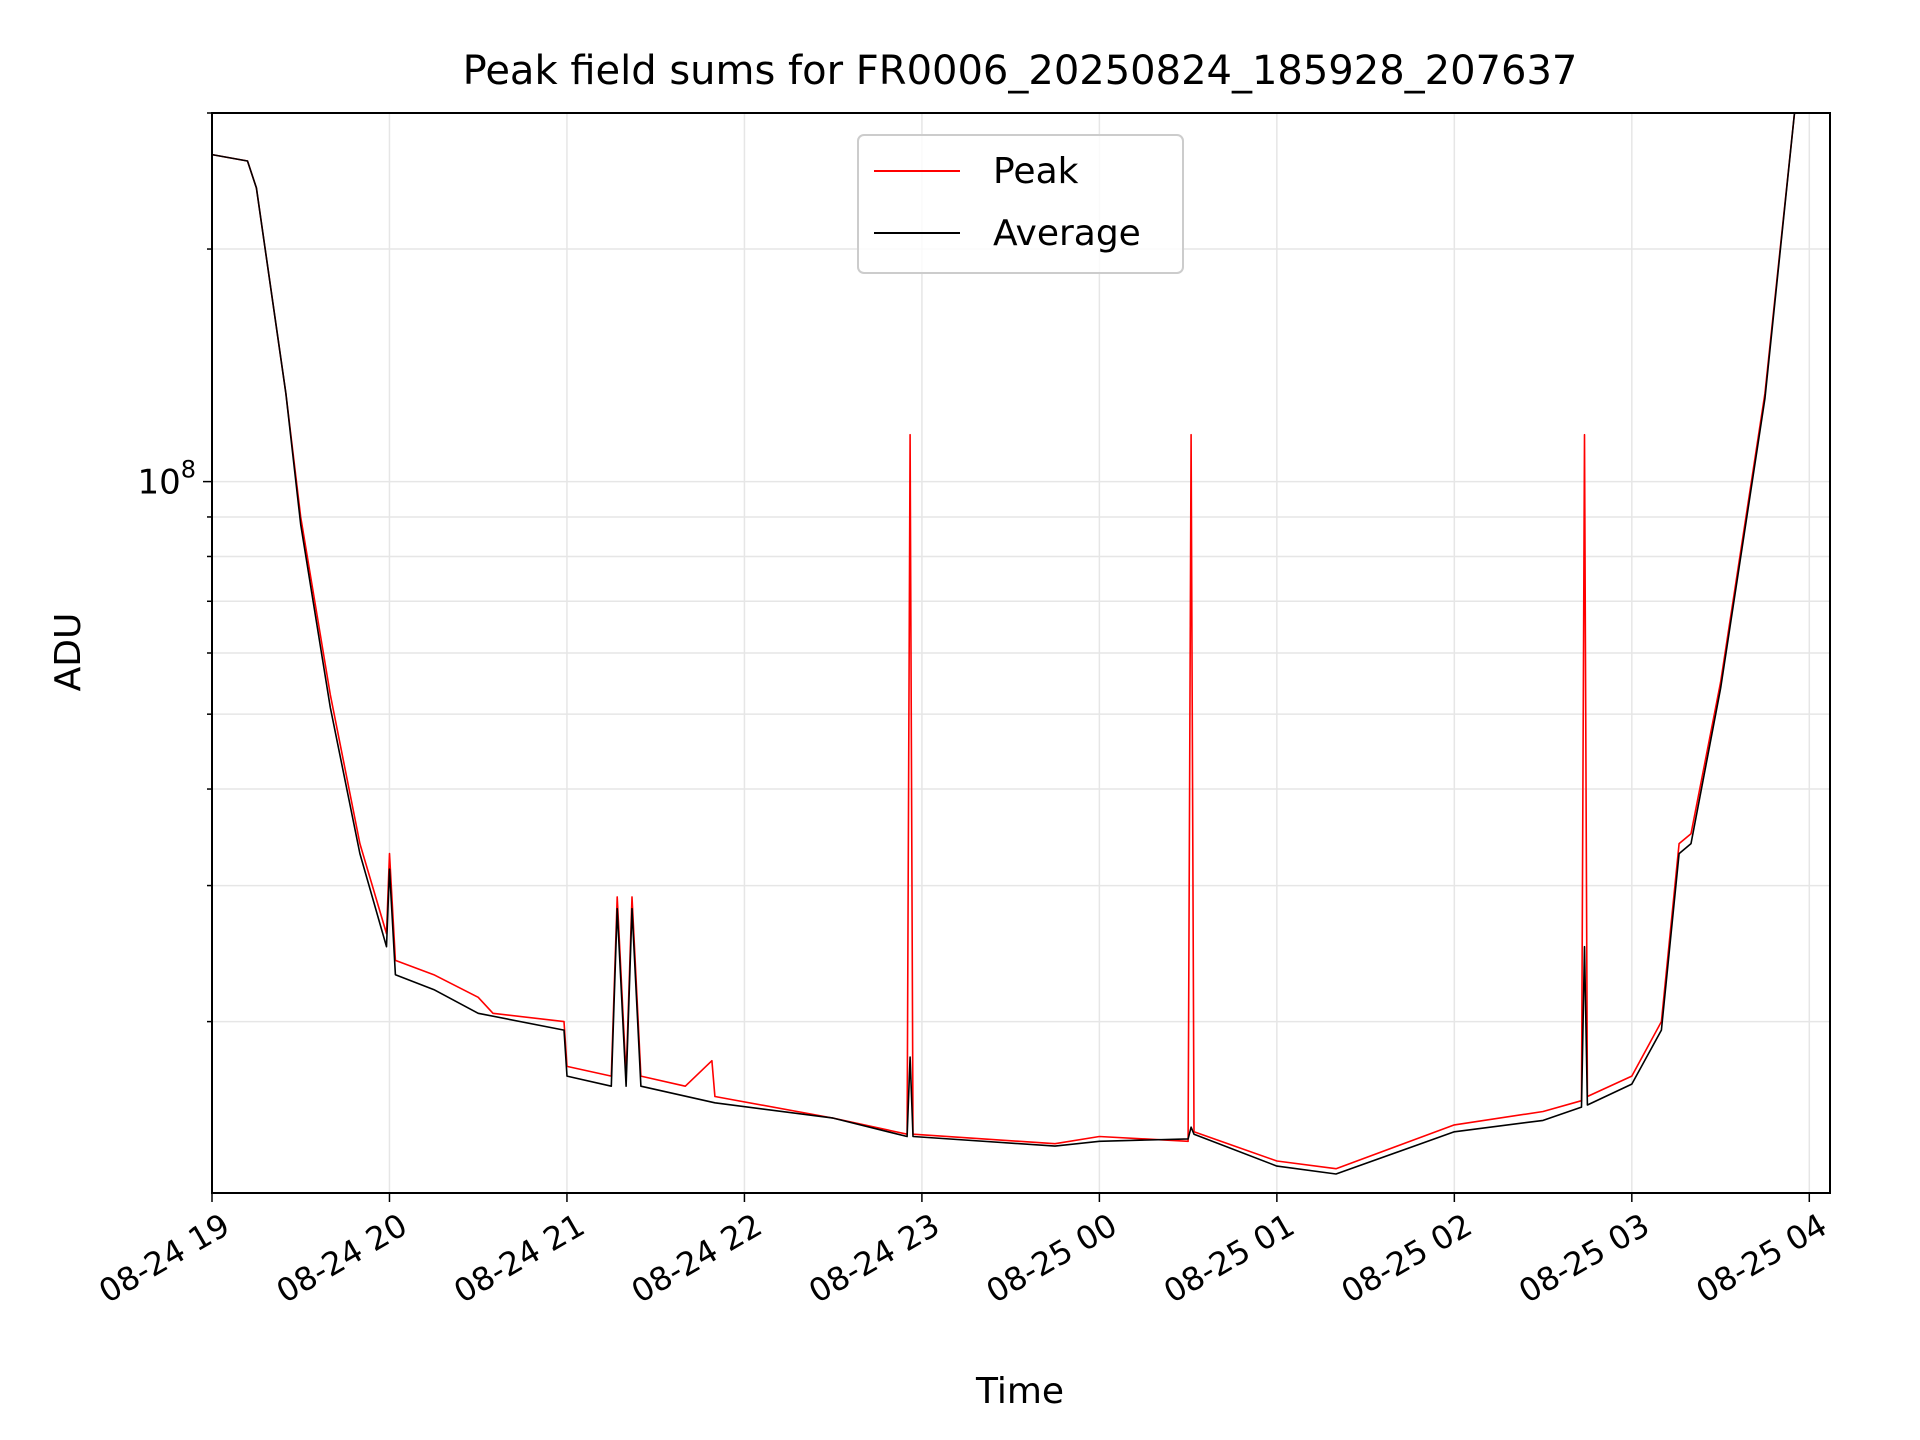 This screenshot has height=1440, width=1920. I want to click on y-tick-label: 108, so click(166, 479).